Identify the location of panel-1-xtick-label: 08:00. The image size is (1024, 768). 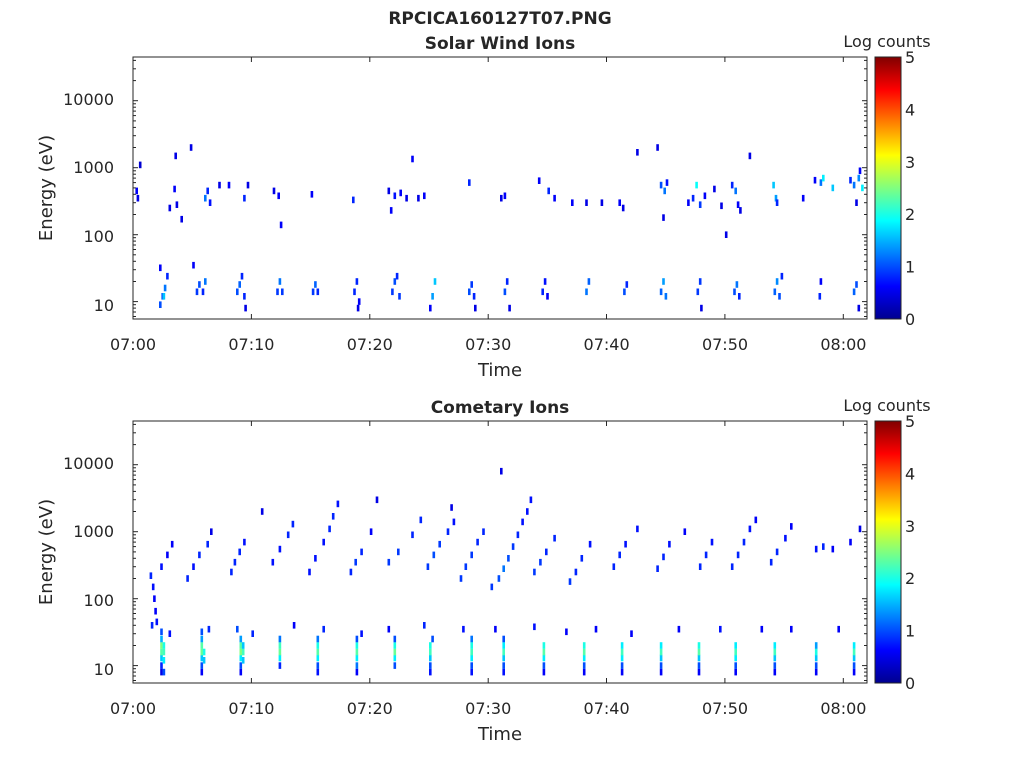
(843, 344).